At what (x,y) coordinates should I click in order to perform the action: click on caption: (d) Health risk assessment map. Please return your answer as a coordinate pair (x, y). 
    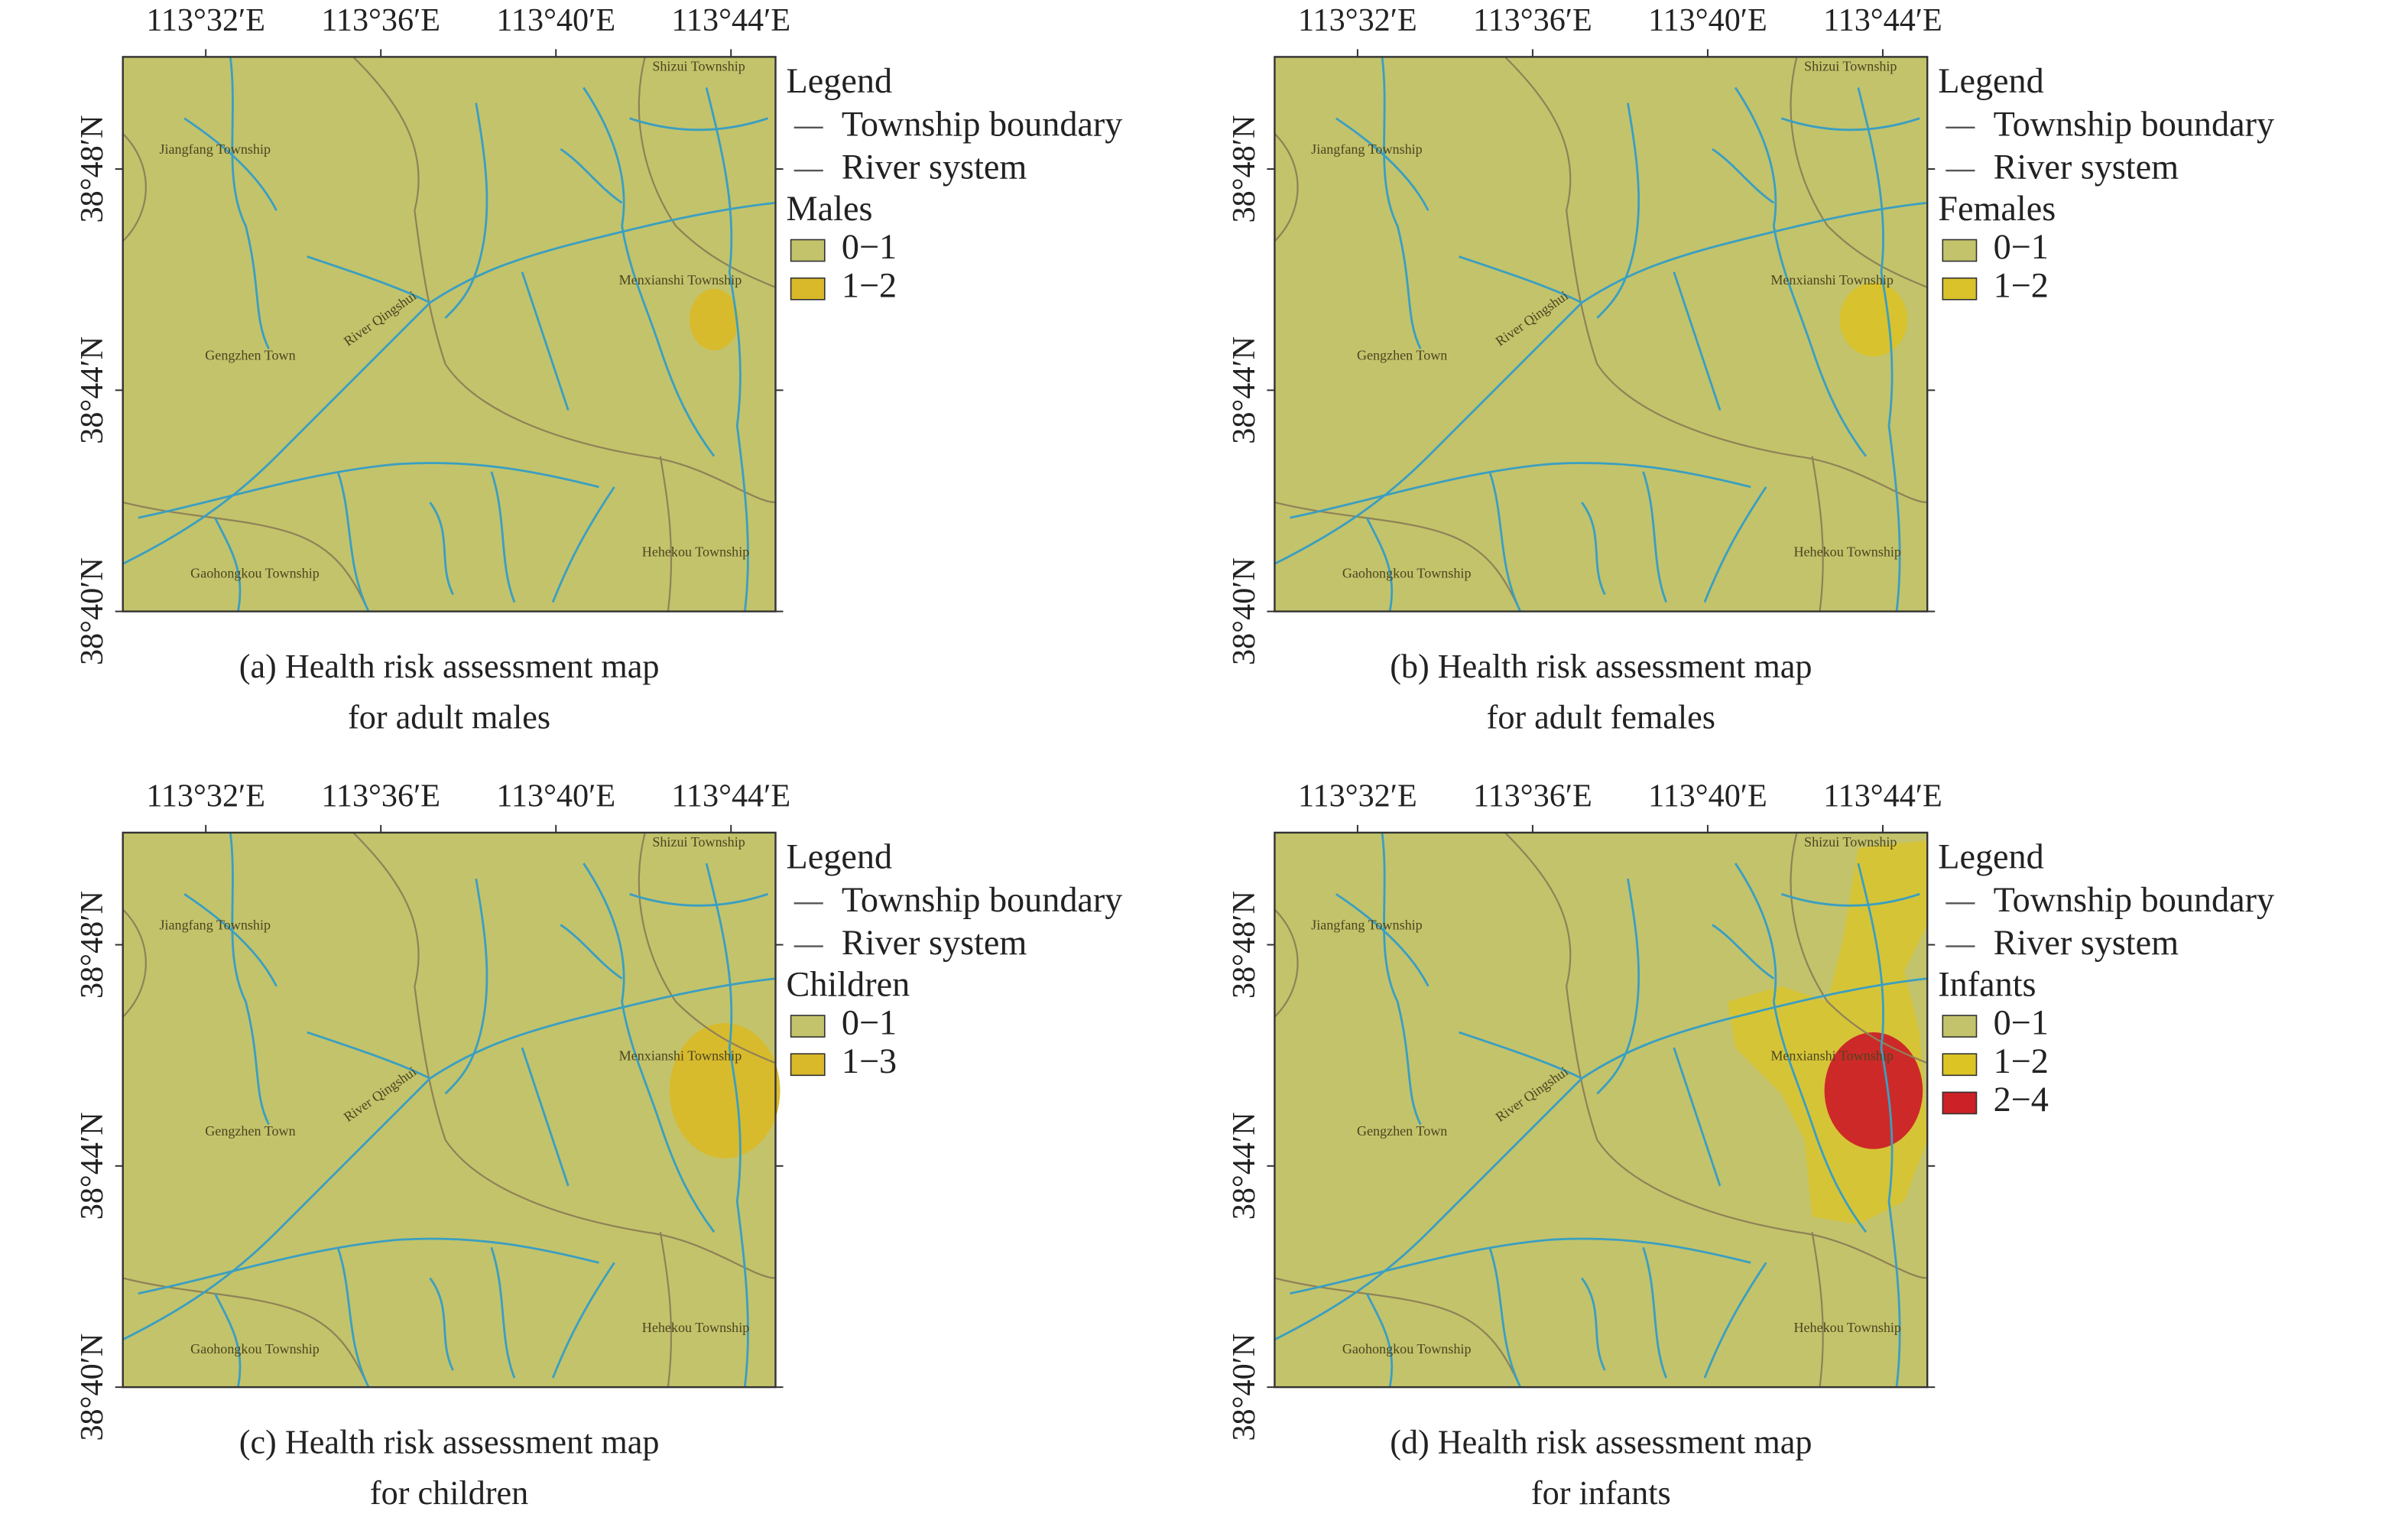
    Looking at the image, I should click on (1601, 1442).